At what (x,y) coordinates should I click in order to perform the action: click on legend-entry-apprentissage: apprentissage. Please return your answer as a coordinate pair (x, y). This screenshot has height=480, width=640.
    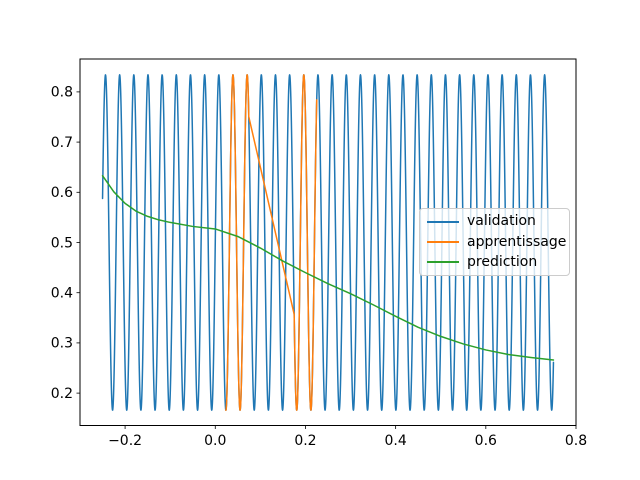
    Looking at the image, I should click on (496, 242).